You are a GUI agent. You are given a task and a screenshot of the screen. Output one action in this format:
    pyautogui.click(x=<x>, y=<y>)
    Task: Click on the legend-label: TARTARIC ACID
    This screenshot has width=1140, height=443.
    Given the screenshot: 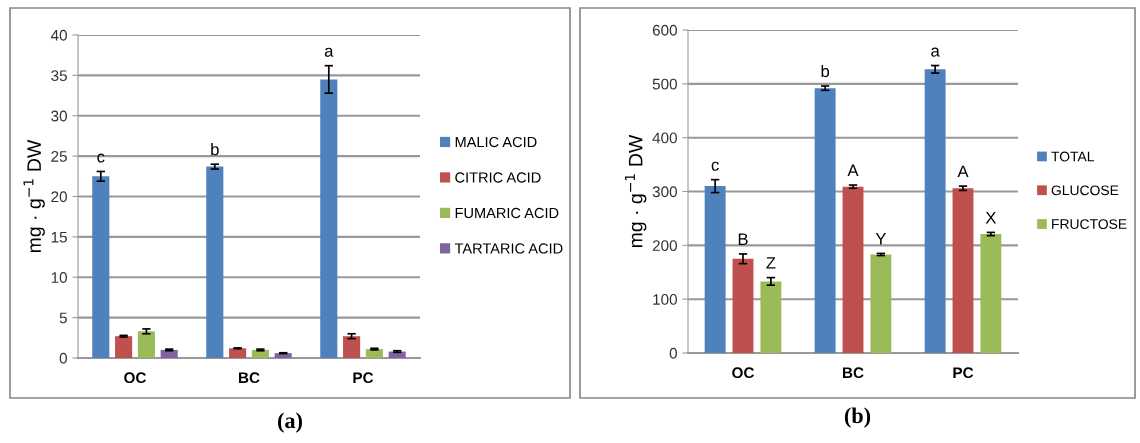 What is the action you would take?
    pyautogui.click(x=508, y=248)
    